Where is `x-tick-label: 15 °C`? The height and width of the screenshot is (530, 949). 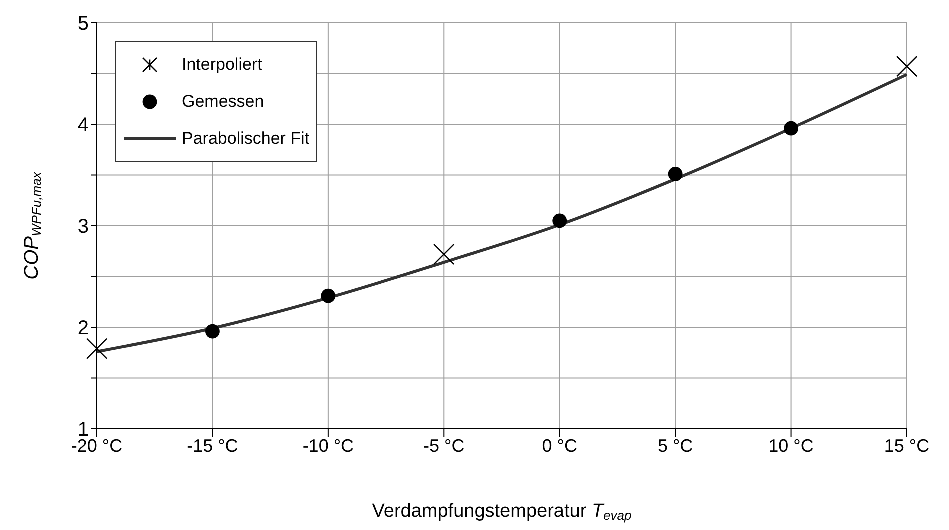 x-tick-label: 15 °C is located at coordinates (907, 446).